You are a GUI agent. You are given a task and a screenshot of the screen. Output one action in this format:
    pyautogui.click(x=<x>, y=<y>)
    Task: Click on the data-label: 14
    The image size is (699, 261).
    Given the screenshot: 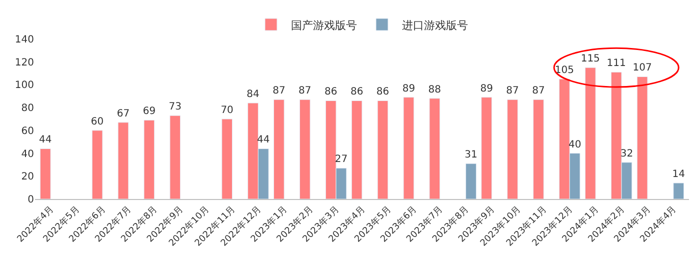 What is the action you would take?
    pyautogui.click(x=678, y=174)
    